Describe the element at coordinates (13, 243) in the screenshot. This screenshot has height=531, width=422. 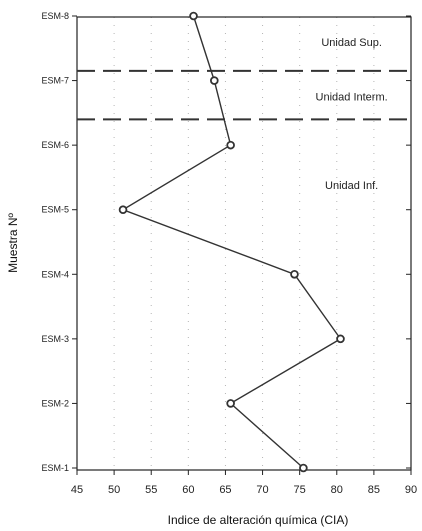
I see `y-axis-title: Muestra Nº` at that location.